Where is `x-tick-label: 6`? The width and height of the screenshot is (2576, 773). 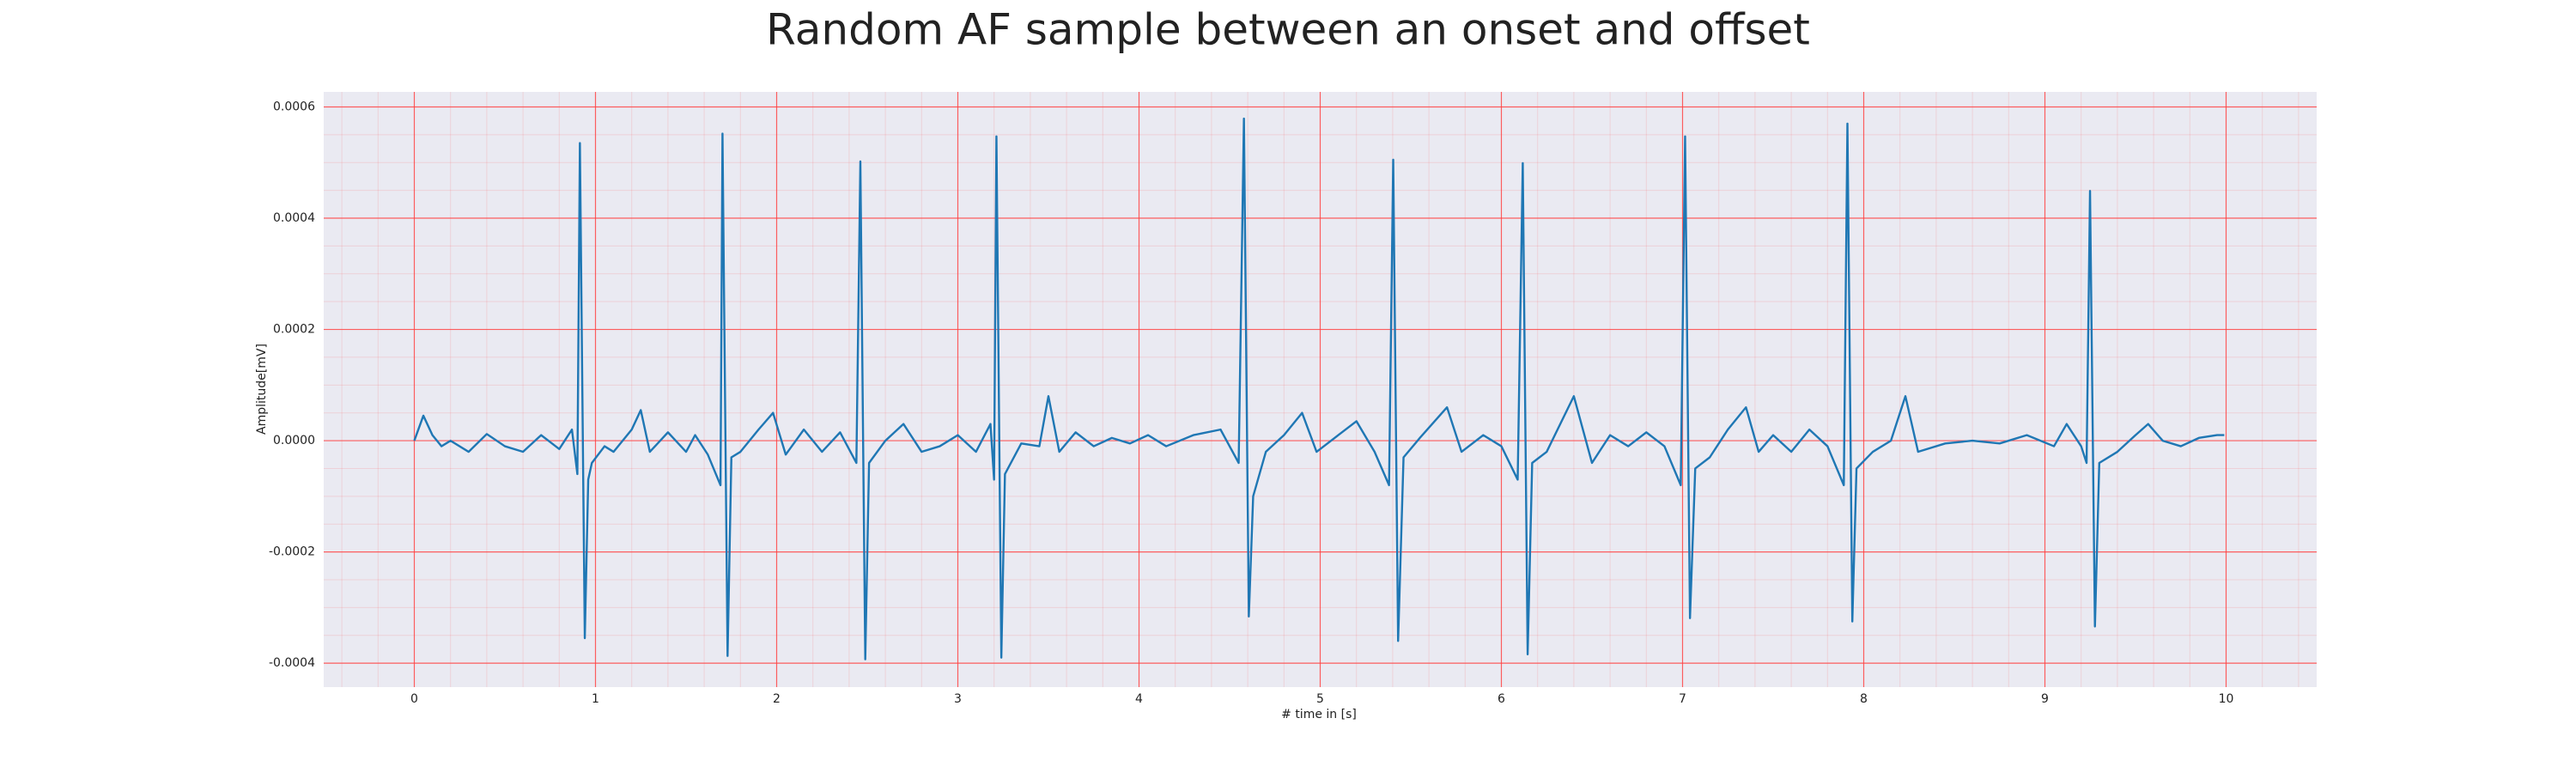 x-tick-label: 6 is located at coordinates (1502, 699).